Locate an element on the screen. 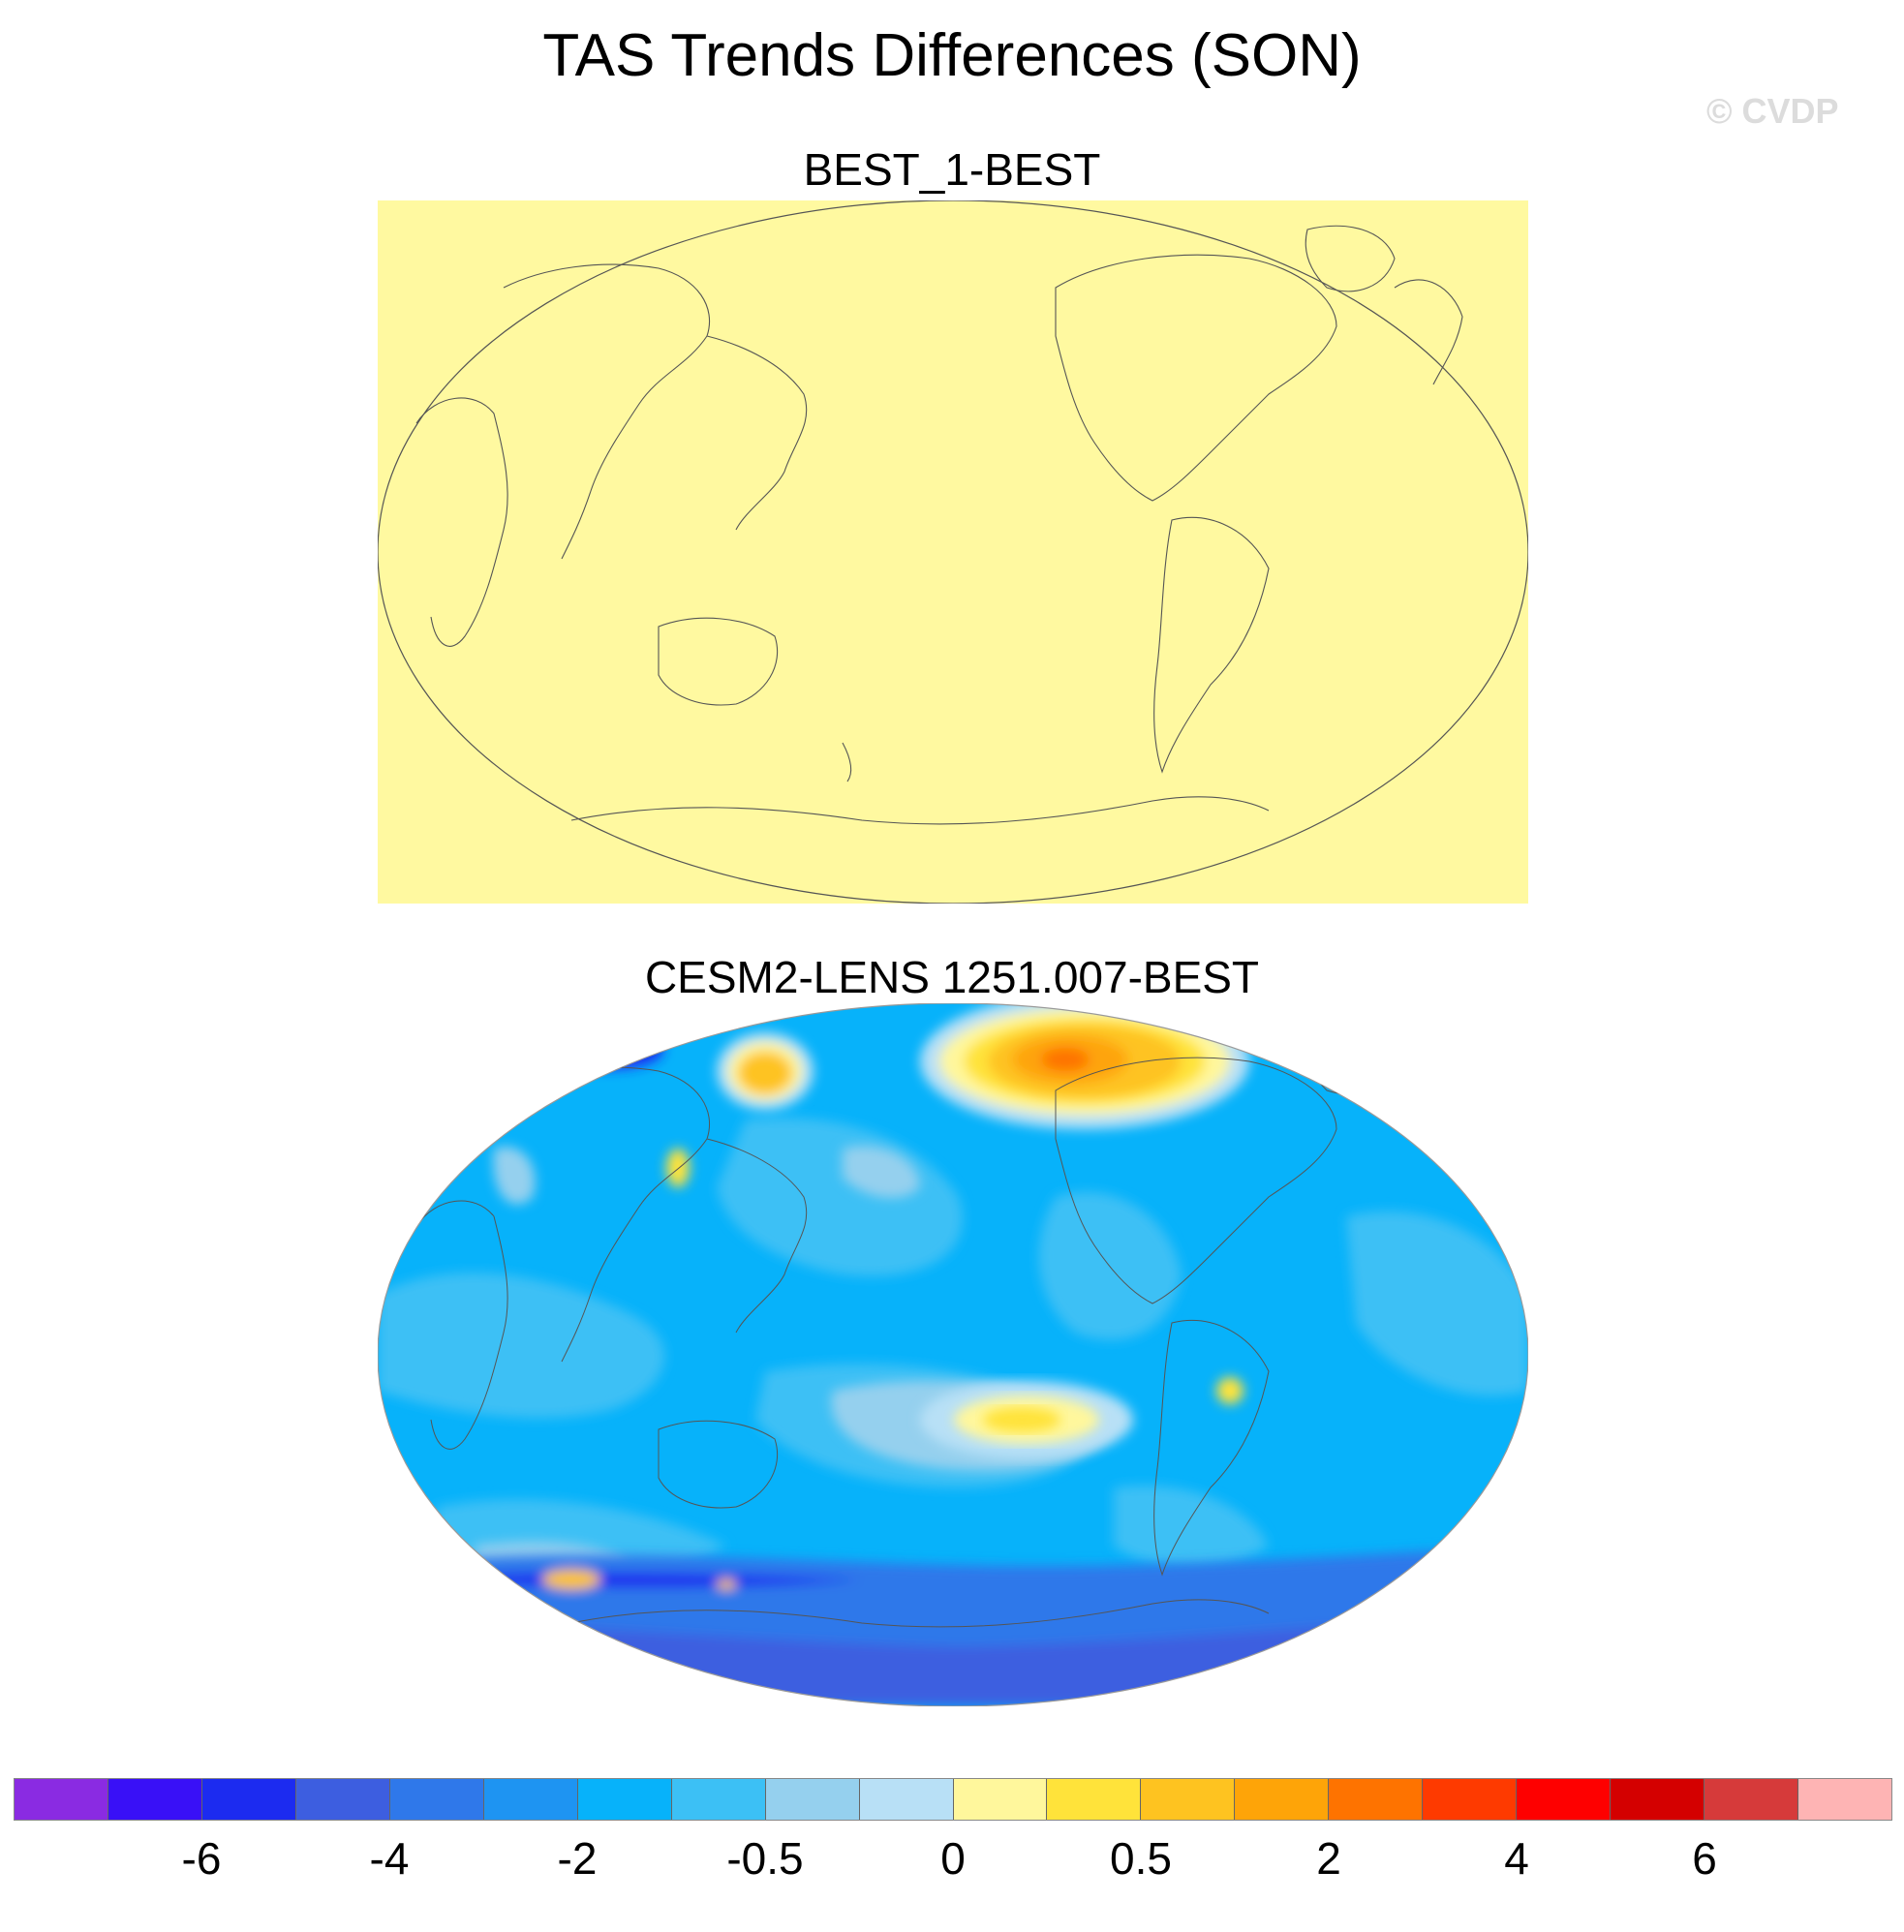  figure-title: TAS Trends Differences (SON) is located at coordinates (952, 55).